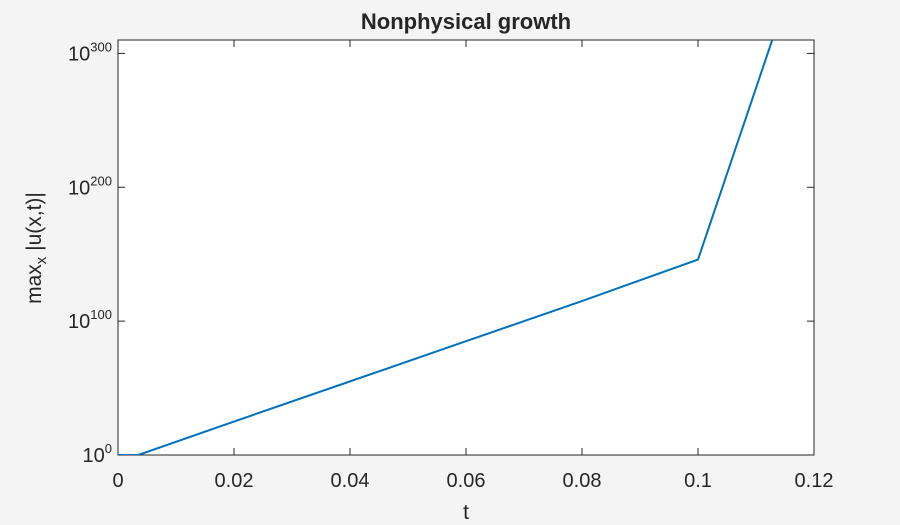 The width and height of the screenshot is (900, 525). I want to click on y-tick-exponent: 300, so click(101, 46).